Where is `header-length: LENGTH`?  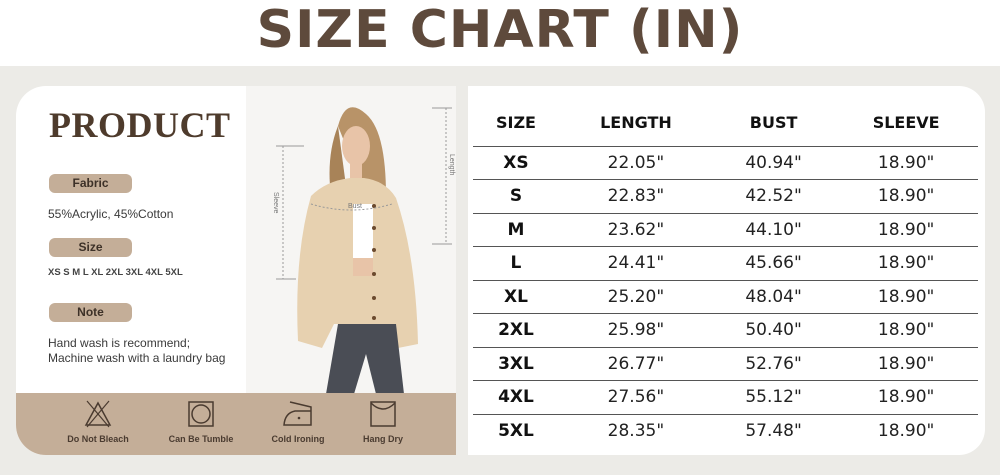 header-length: LENGTH is located at coordinates (636, 123).